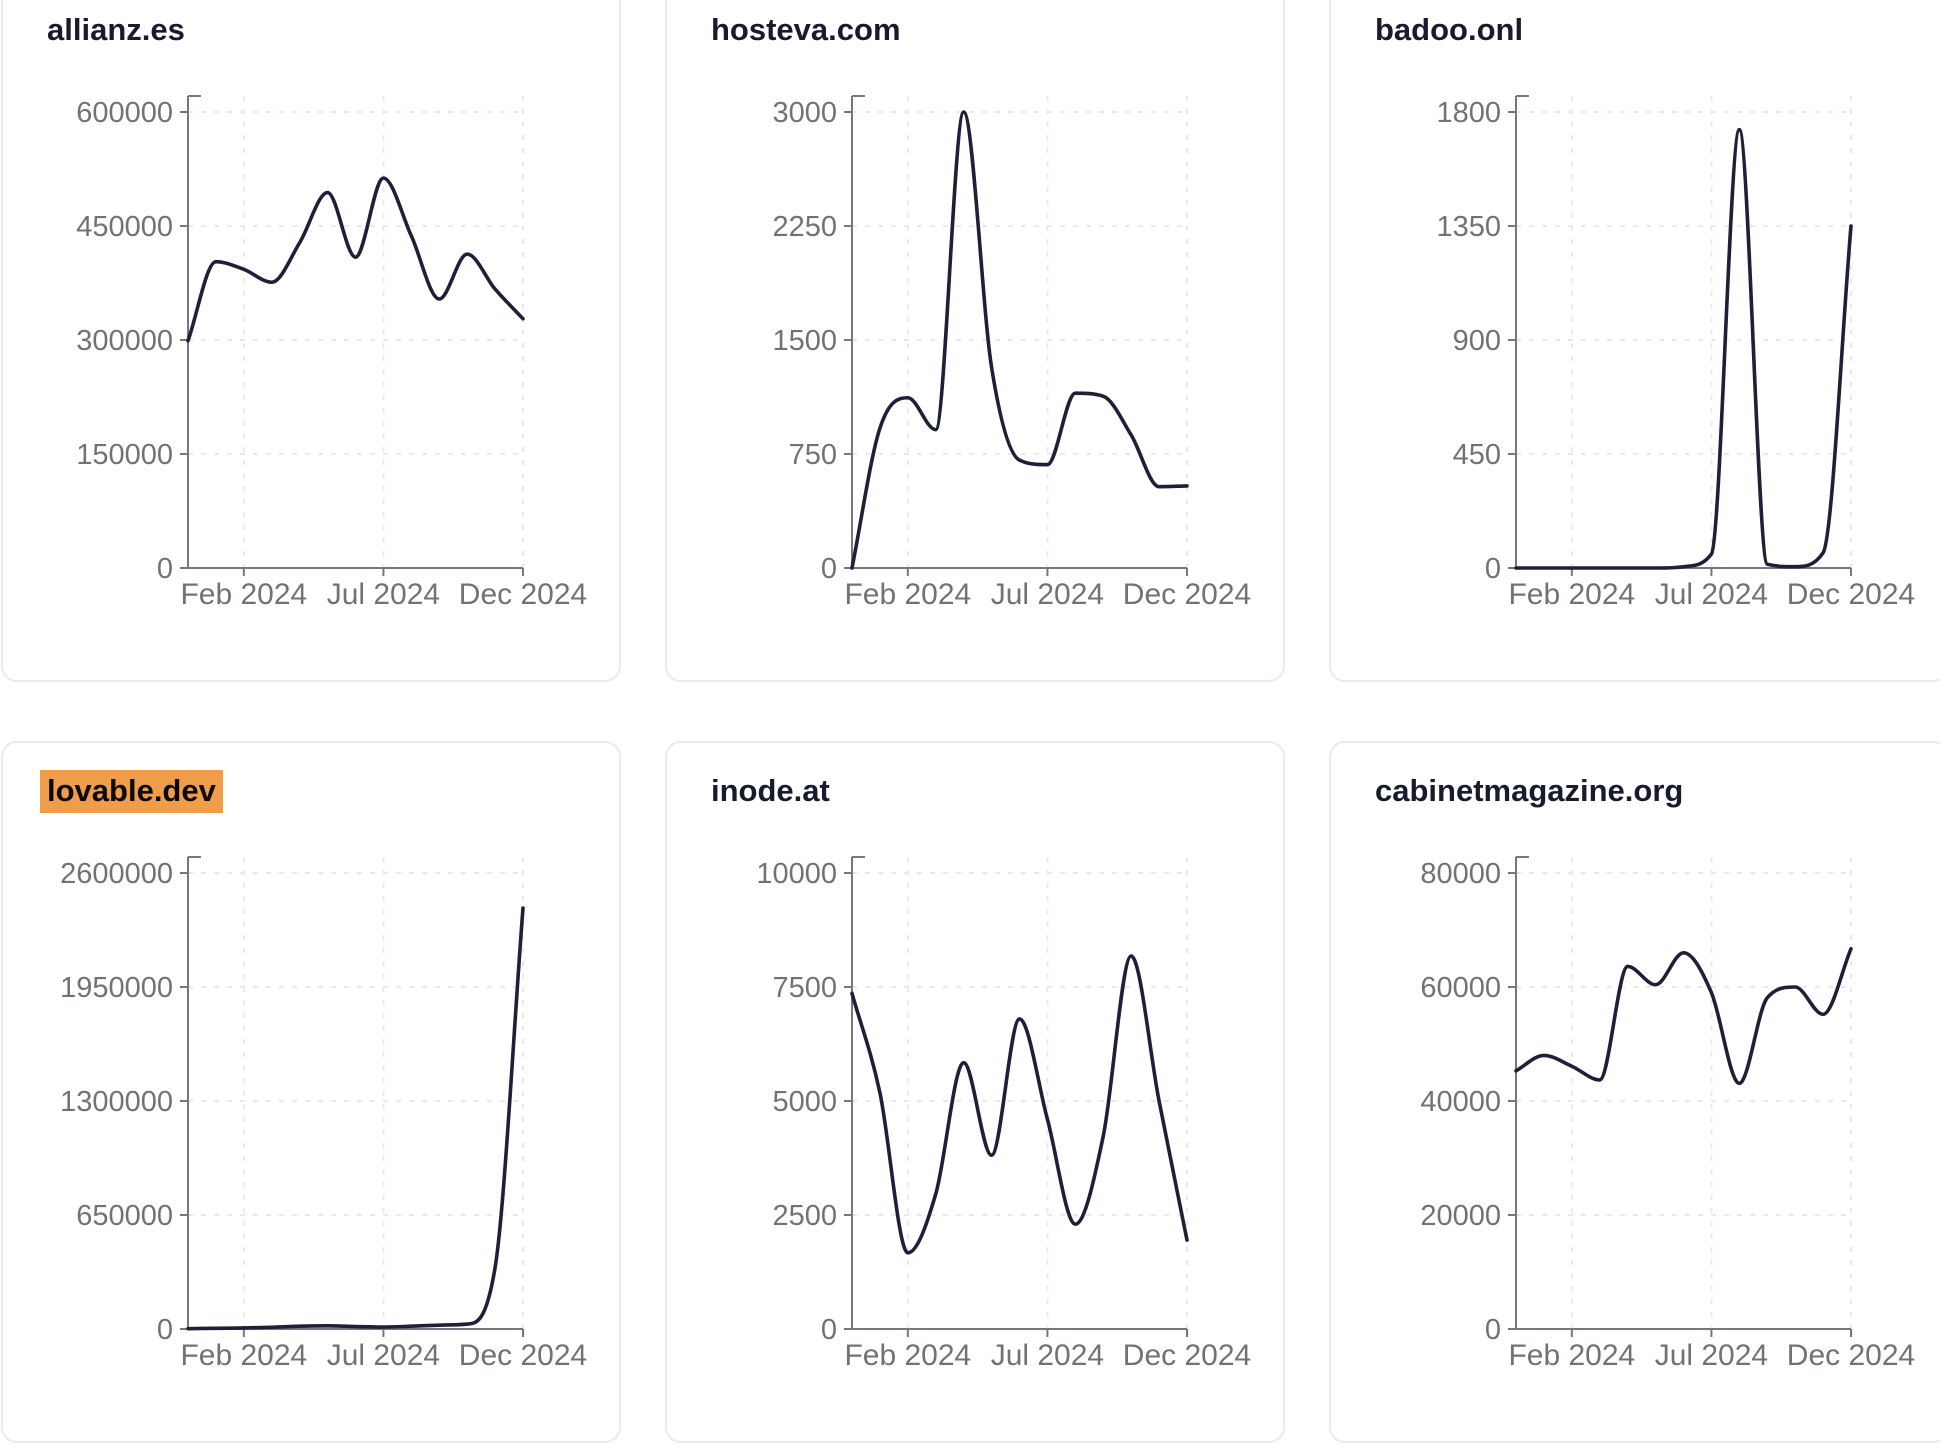  Describe the element at coordinates (1460, 874) in the screenshot. I see `y-tick-label: 80000` at that location.